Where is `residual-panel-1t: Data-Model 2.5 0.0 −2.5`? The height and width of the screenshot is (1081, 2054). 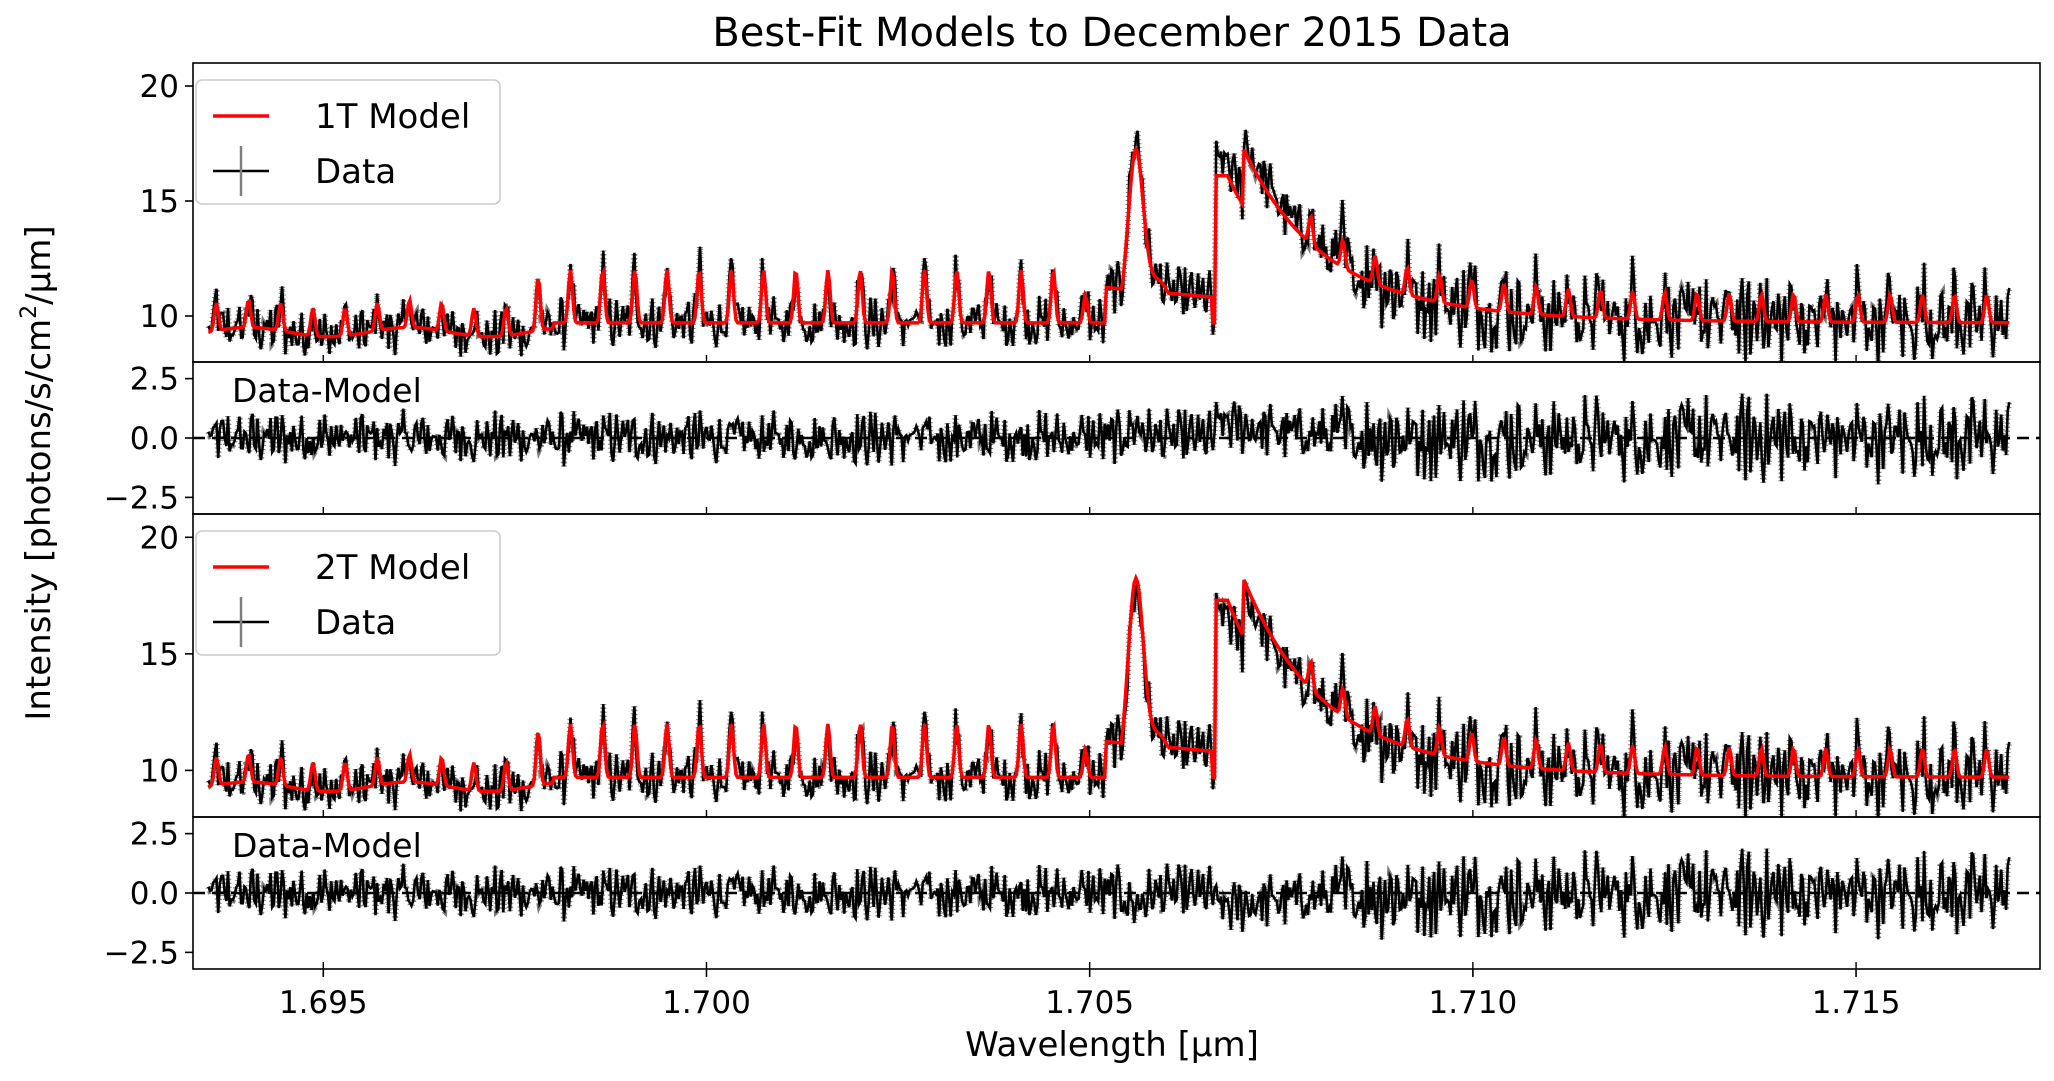 residual-panel-1t: Data-Model 2.5 0.0 −2.5 is located at coordinates (1072, 438).